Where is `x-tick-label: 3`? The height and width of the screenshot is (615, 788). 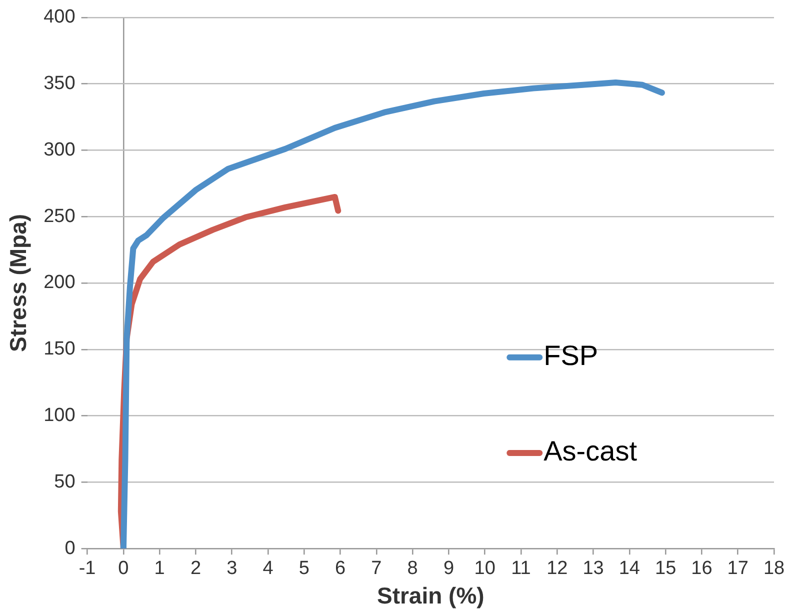 x-tick-label: 3 is located at coordinates (232, 569).